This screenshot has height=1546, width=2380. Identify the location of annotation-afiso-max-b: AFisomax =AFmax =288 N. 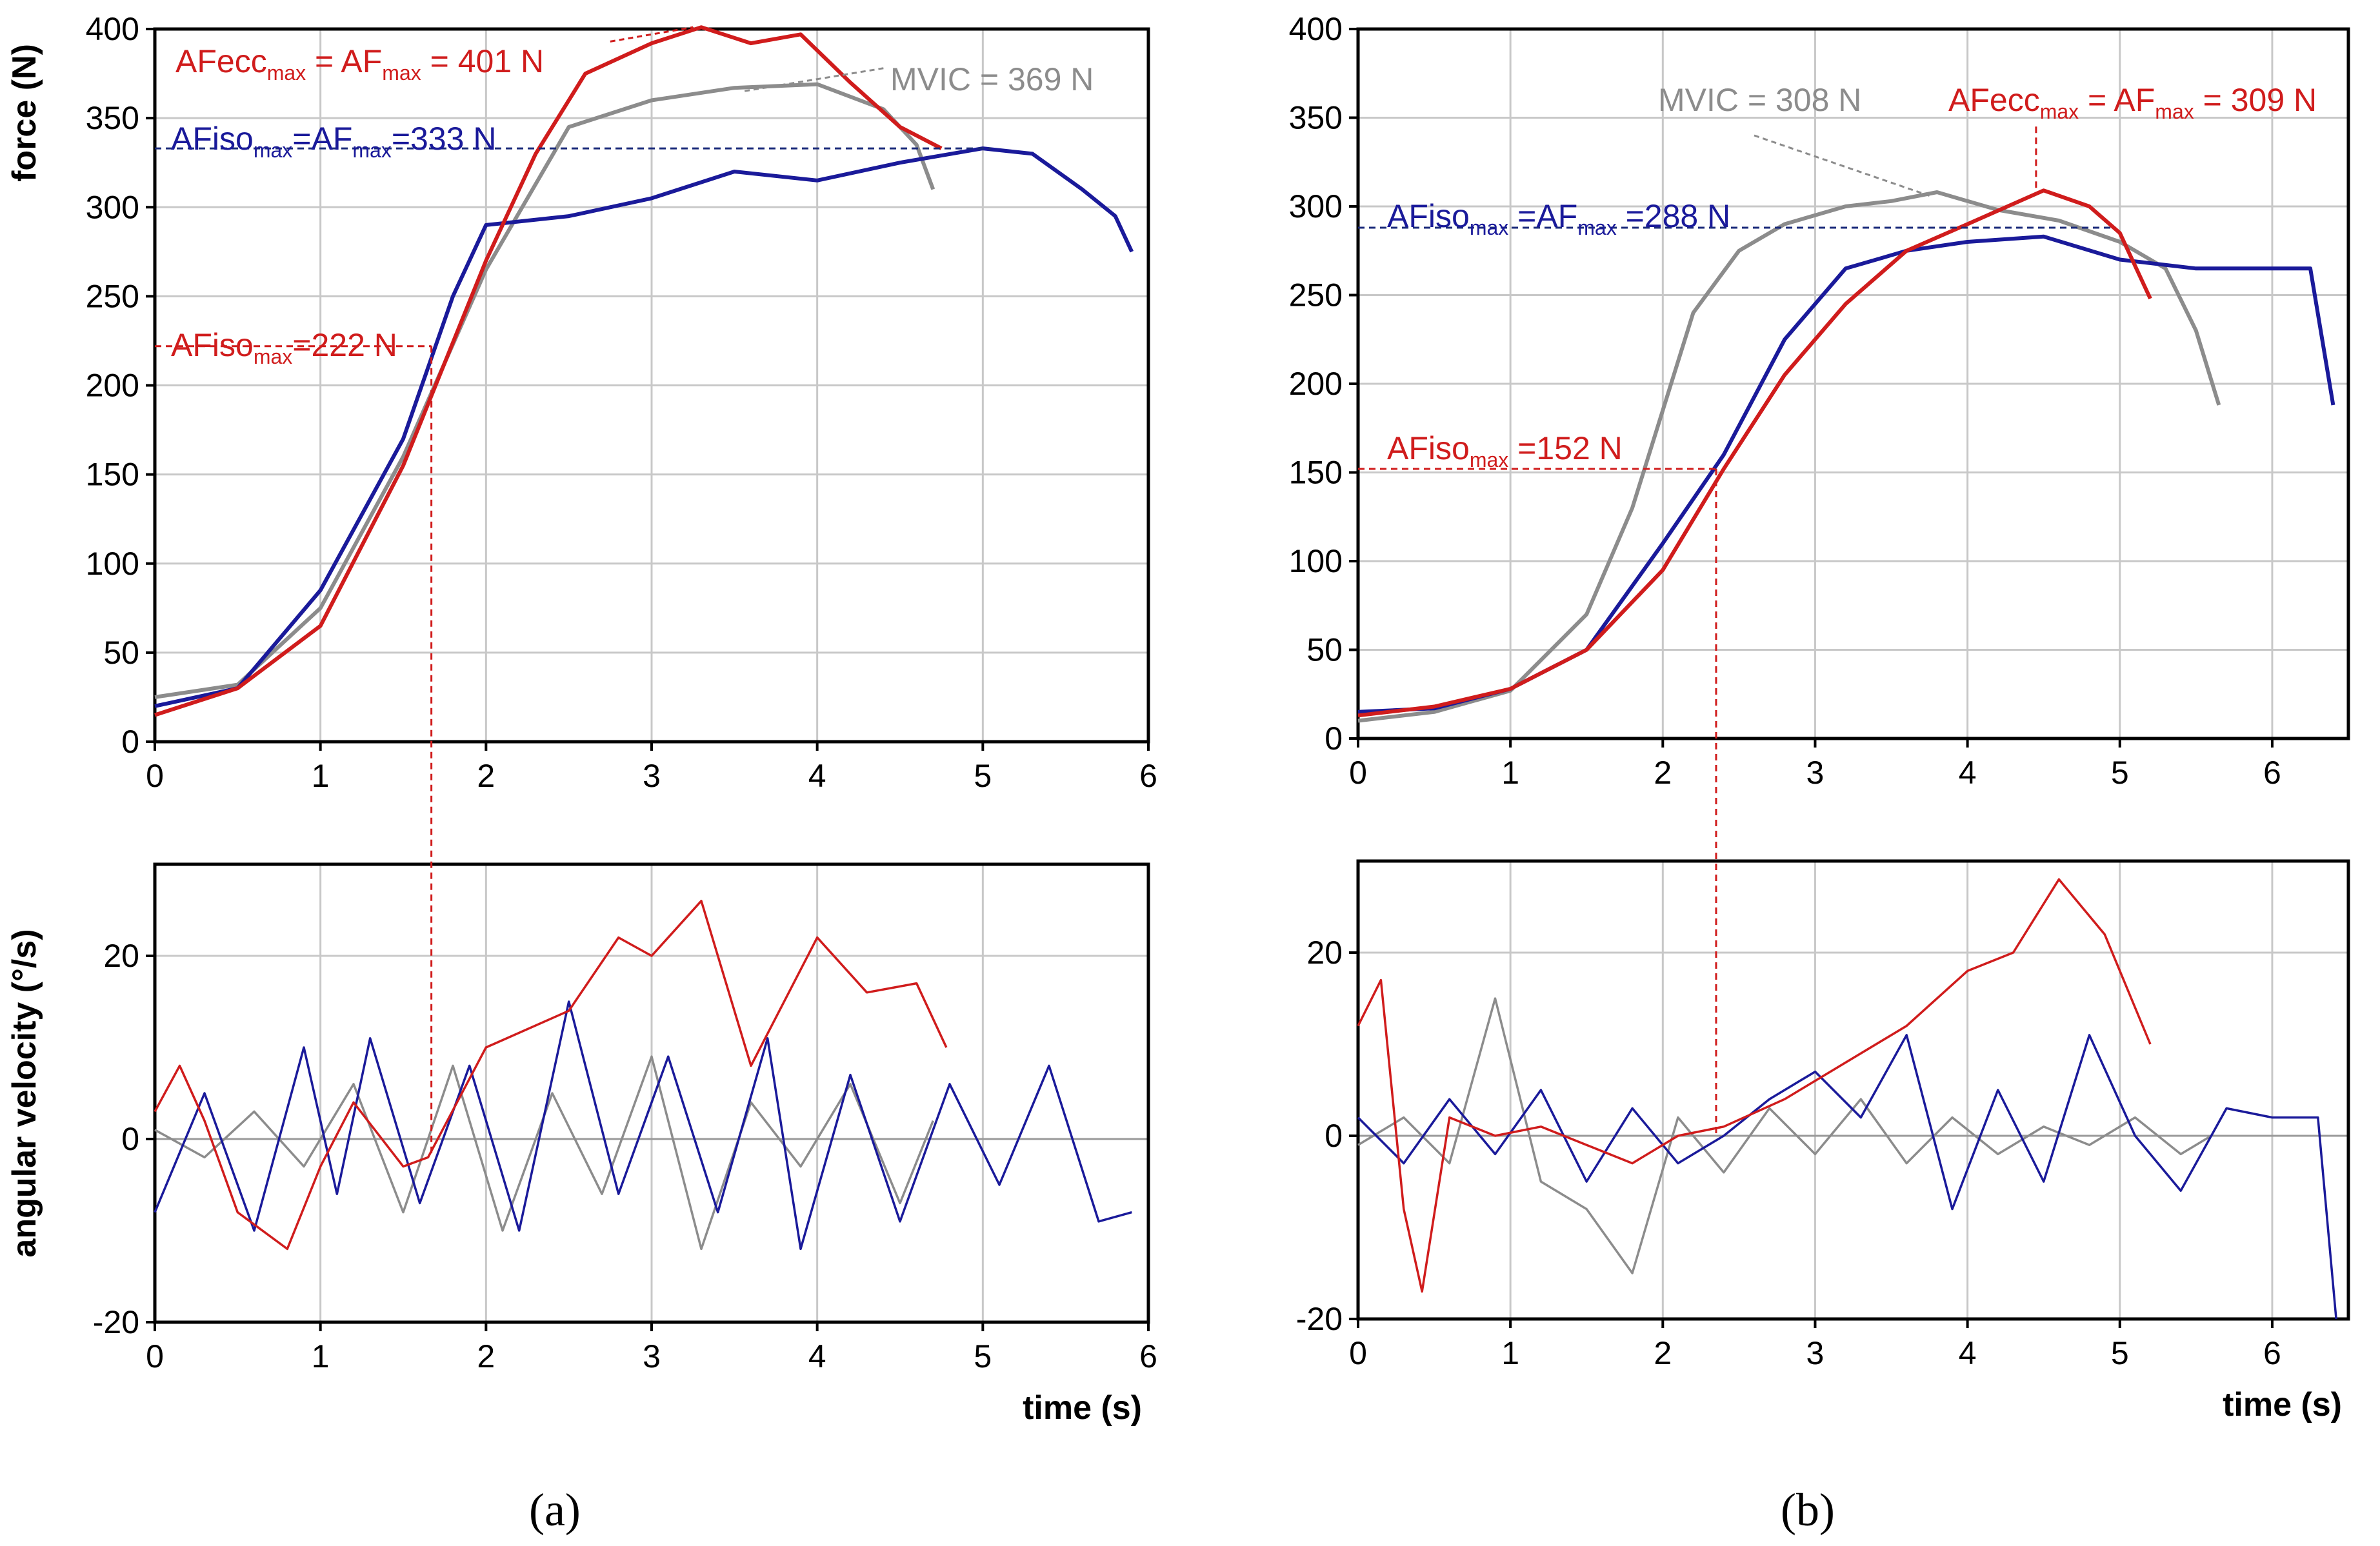
(1558, 218).